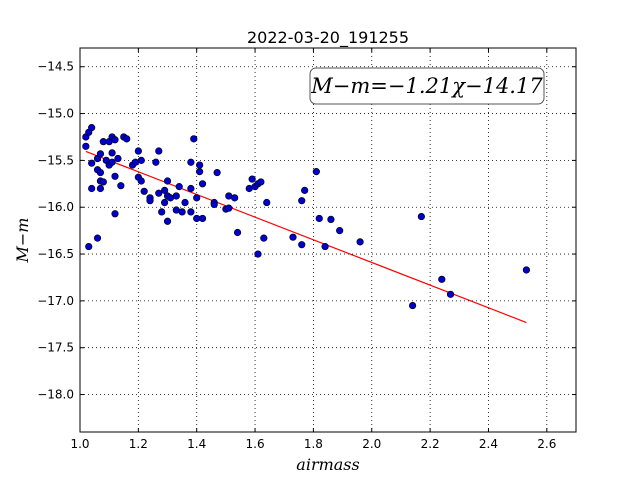 The image size is (640, 480). I want to click on y-tick-label: −17.0, so click(55, 301).